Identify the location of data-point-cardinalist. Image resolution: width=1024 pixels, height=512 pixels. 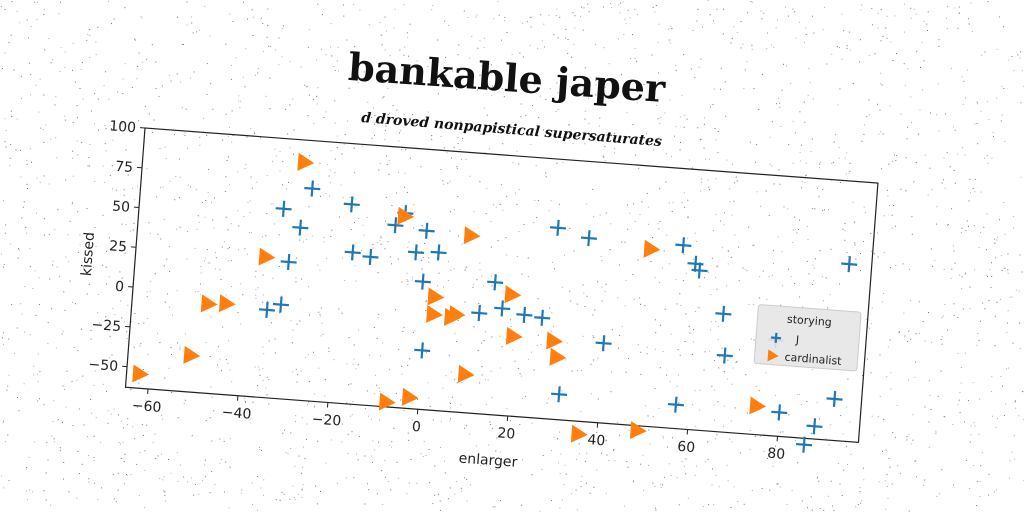
(141, 373).